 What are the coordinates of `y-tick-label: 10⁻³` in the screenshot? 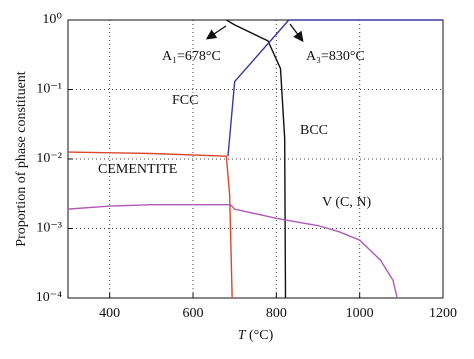 It's located at (49, 228).